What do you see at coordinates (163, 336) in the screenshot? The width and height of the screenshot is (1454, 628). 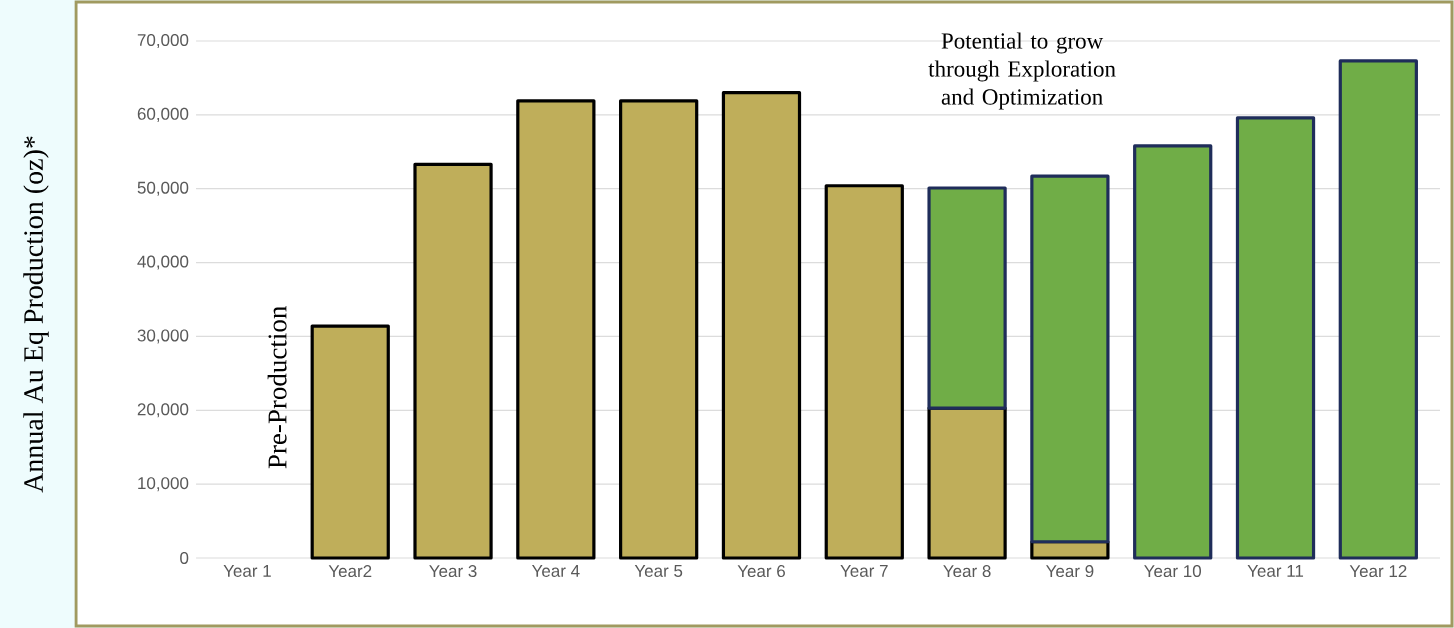 I see `y-tick-label: 30,000` at bounding box center [163, 336].